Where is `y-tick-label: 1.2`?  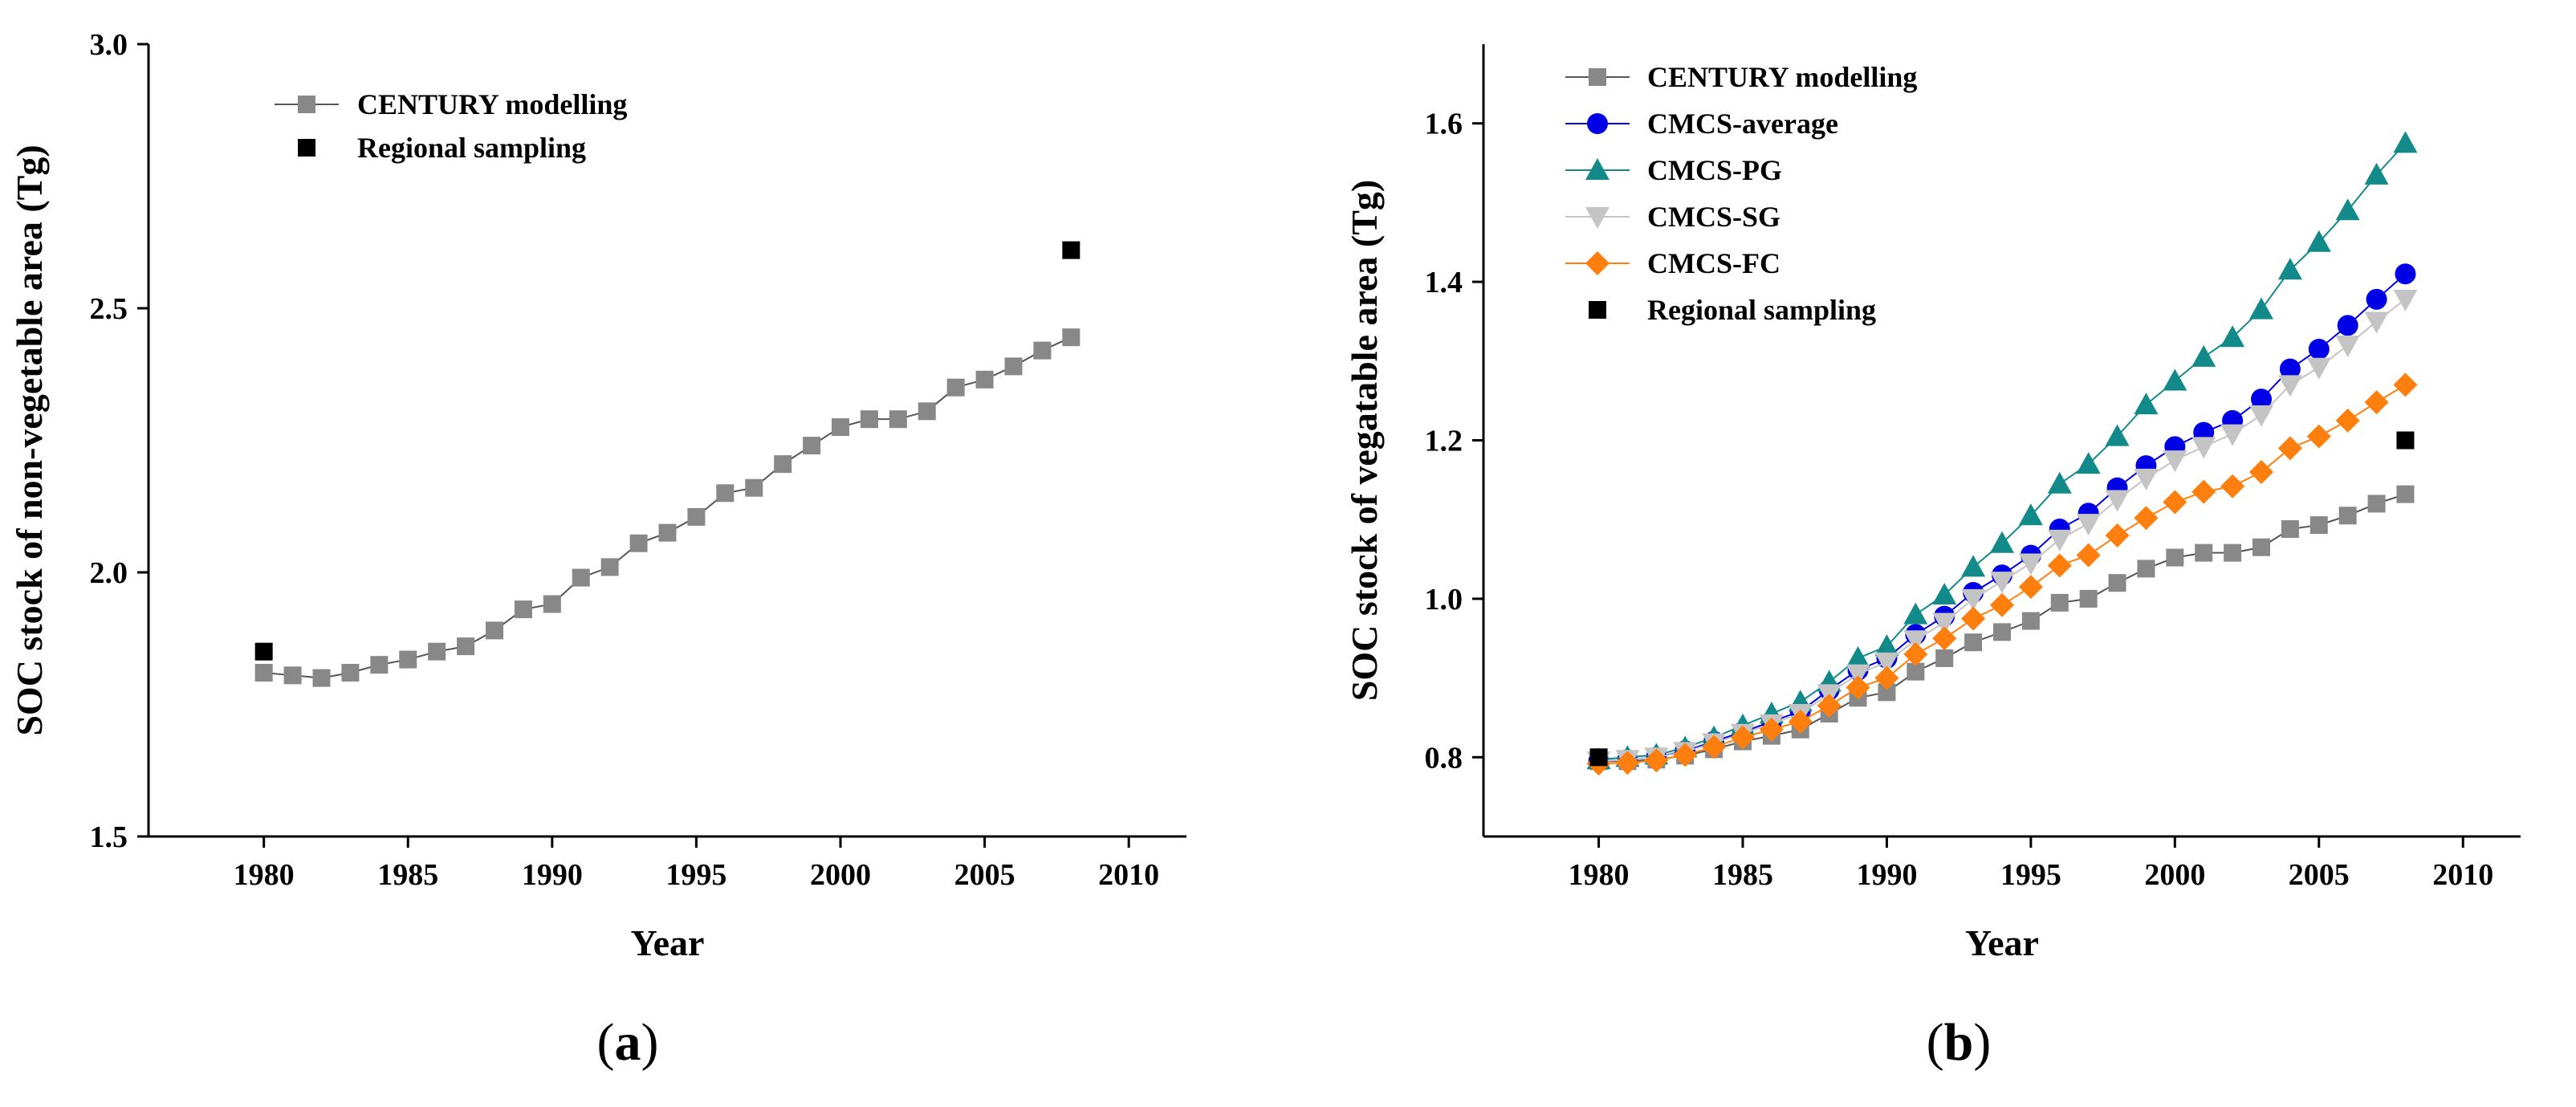
y-tick-label: 1.2 is located at coordinates (1444, 442).